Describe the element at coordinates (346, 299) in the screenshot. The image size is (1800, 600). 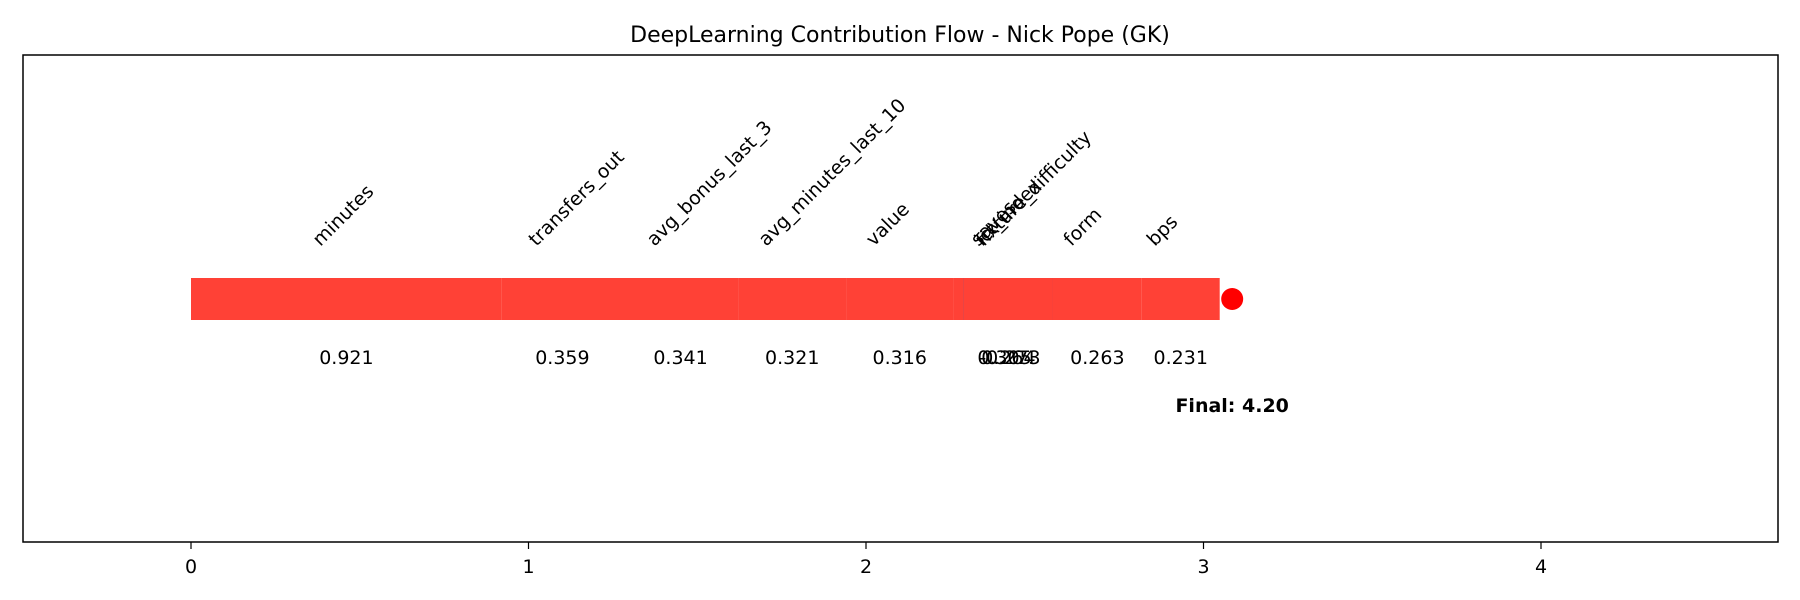
I see `segment-bar-minutes` at that location.